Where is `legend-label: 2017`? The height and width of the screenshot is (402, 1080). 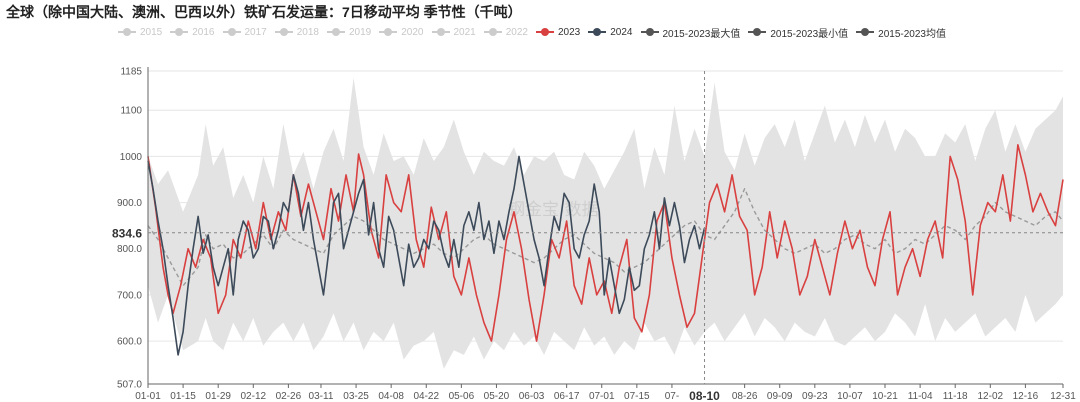
legend-label: 2017 is located at coordinates (255, 32).